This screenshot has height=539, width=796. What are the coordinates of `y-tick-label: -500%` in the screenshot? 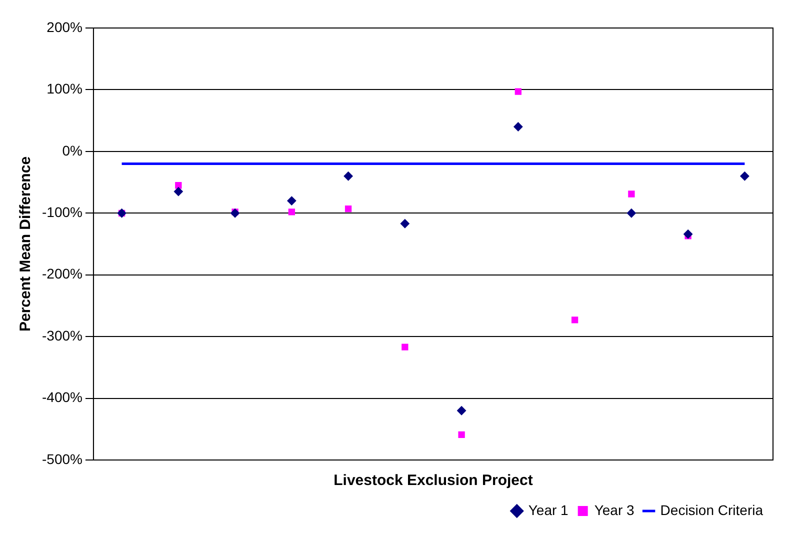 It's located at (62, 458).